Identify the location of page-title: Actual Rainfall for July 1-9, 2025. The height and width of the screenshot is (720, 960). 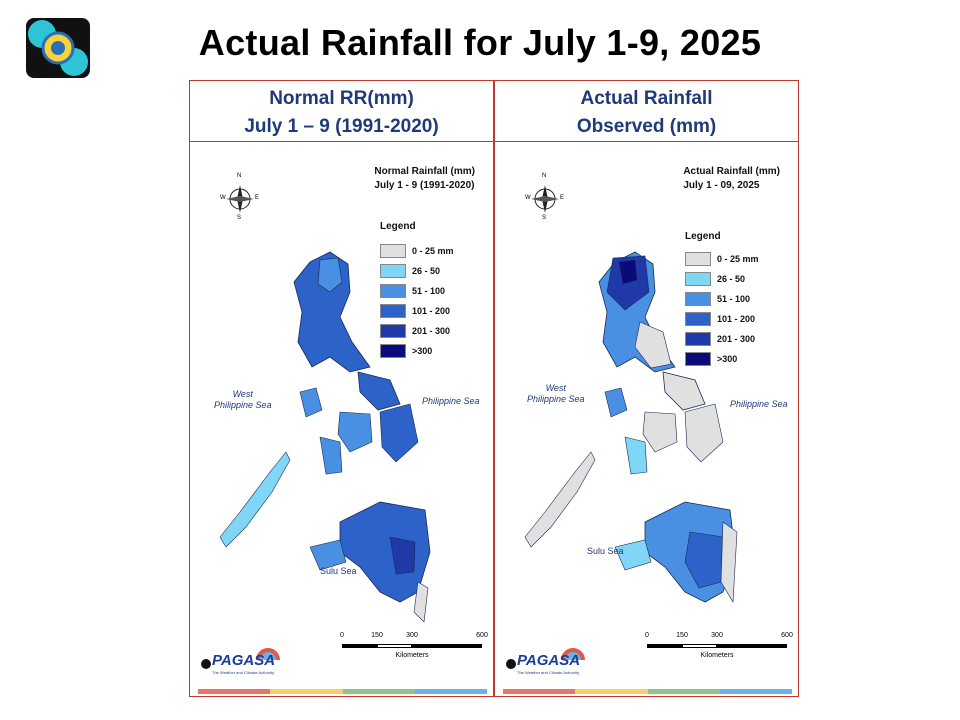
(480, 42).